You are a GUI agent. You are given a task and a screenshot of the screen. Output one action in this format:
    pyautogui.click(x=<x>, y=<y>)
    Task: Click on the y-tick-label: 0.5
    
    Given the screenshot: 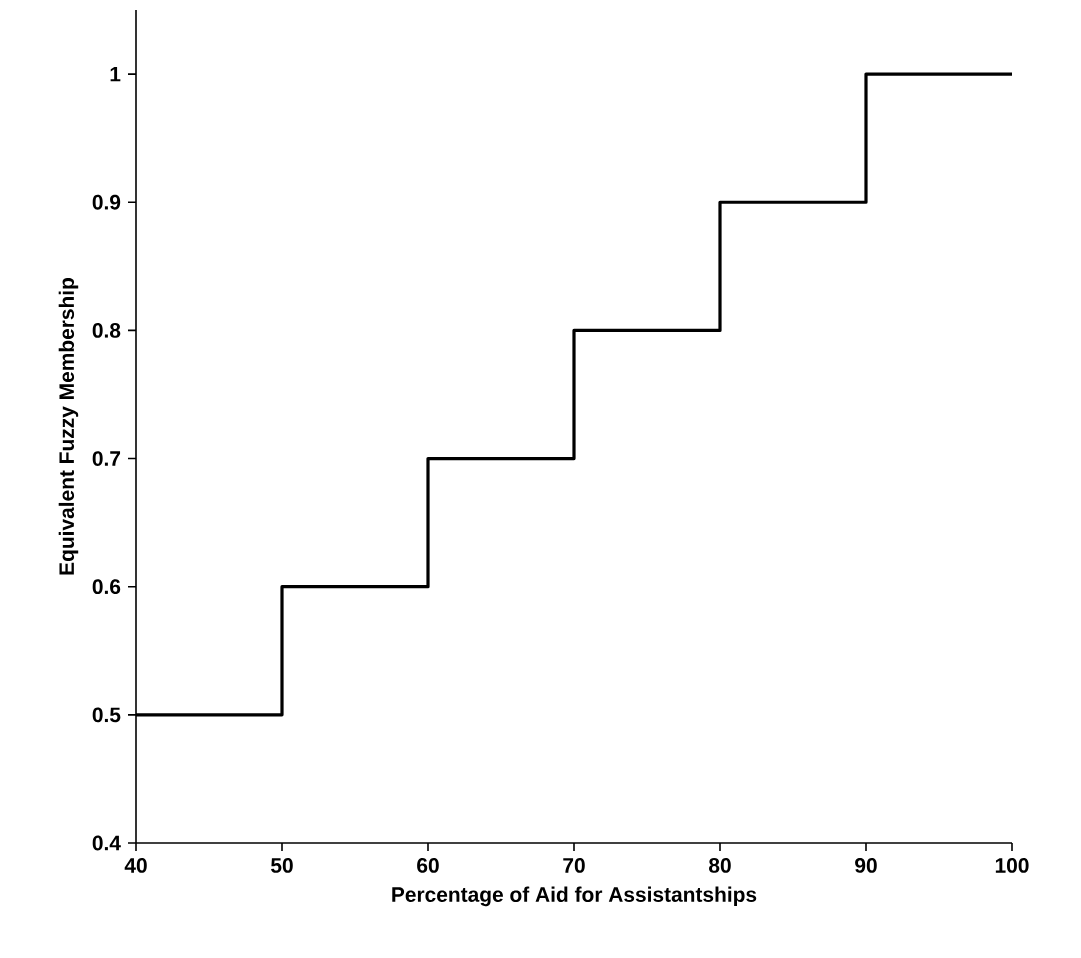 What is the action you would take?
    pyautogui.click(x=106, y=715)
    